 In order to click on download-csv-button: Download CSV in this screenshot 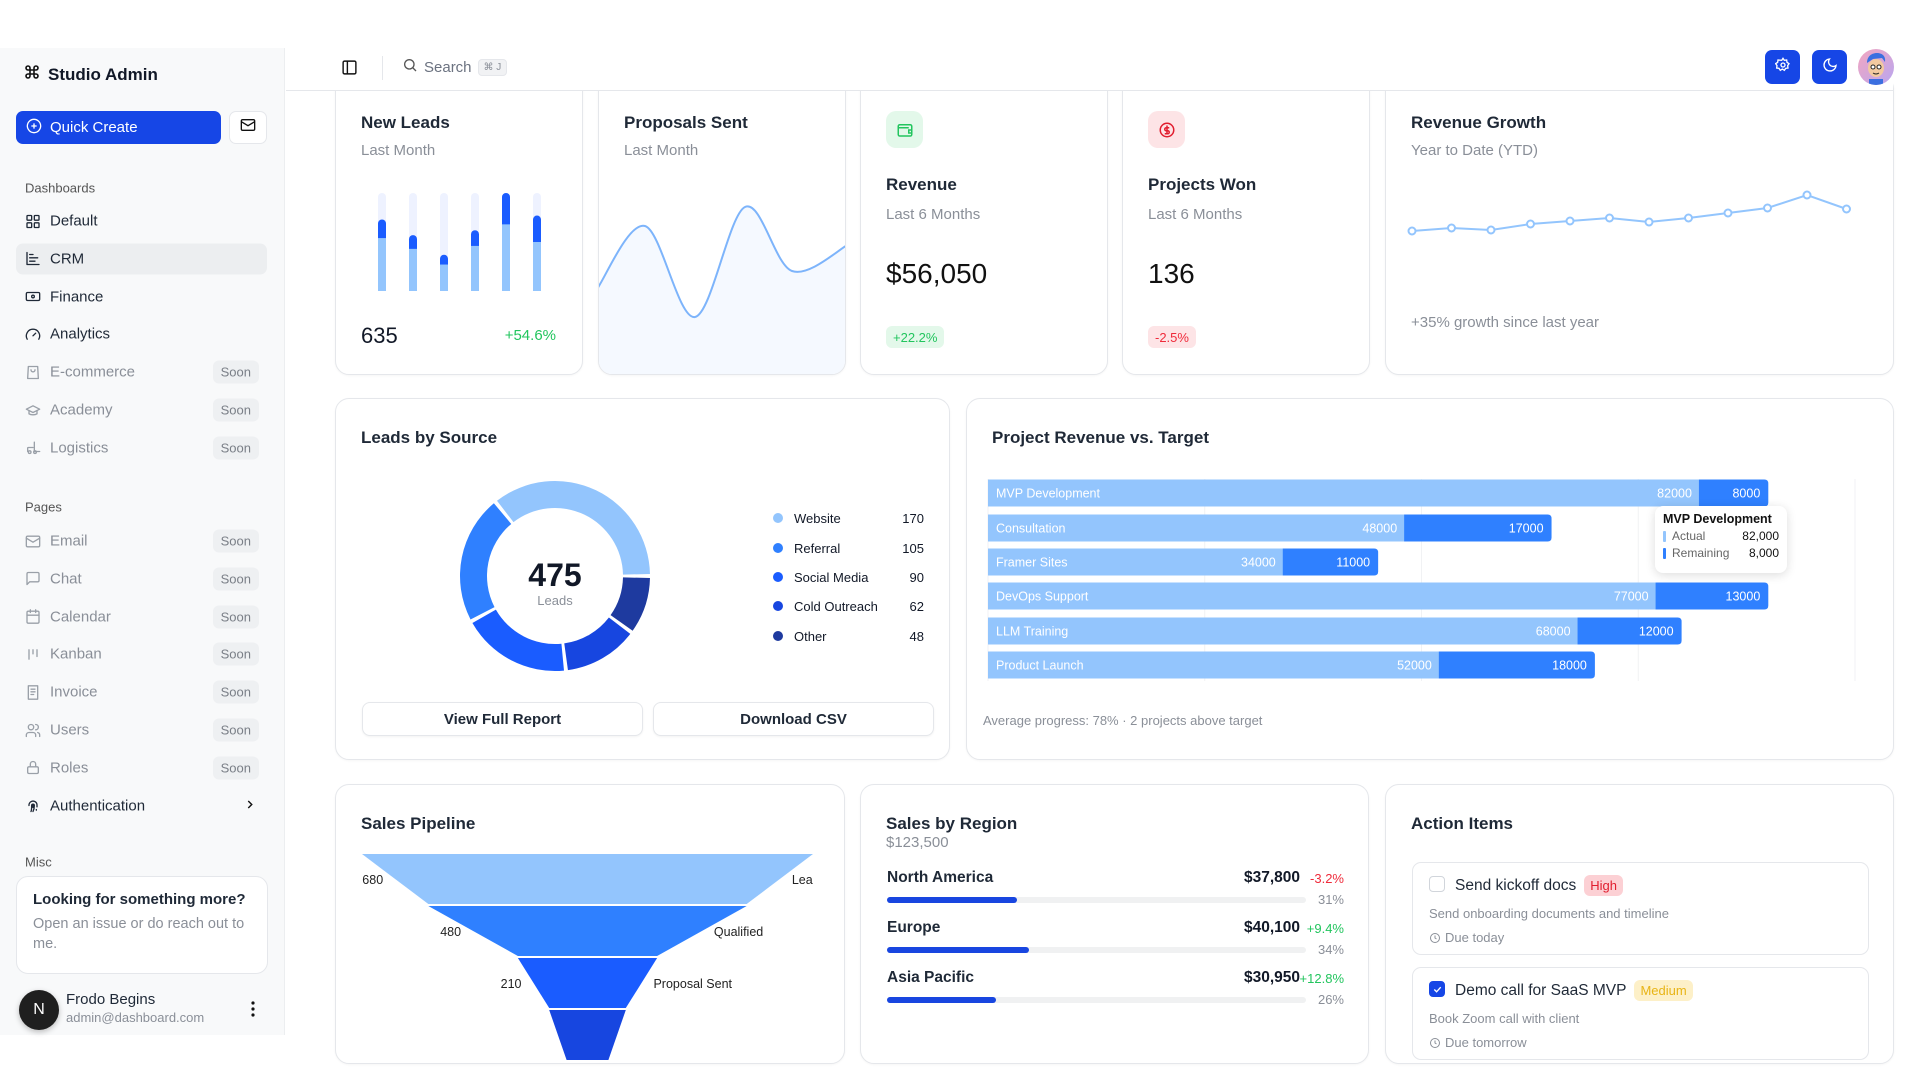, I will do `click(793, 719)`.